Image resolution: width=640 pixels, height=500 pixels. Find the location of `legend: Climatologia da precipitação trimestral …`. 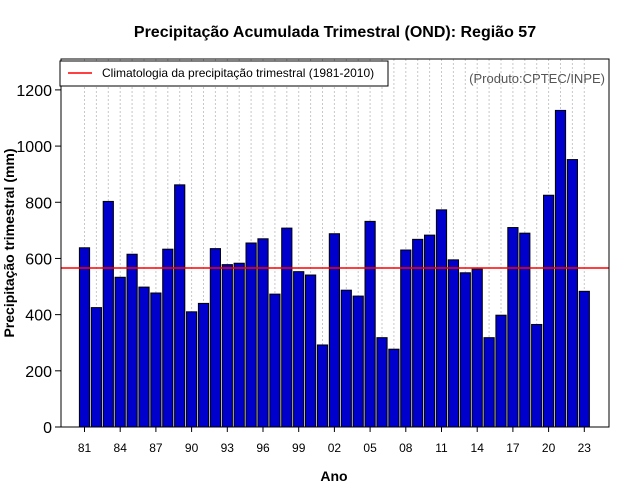

legend: Climatologia da precipitação trimestral … is located at coordinates (224, 73).